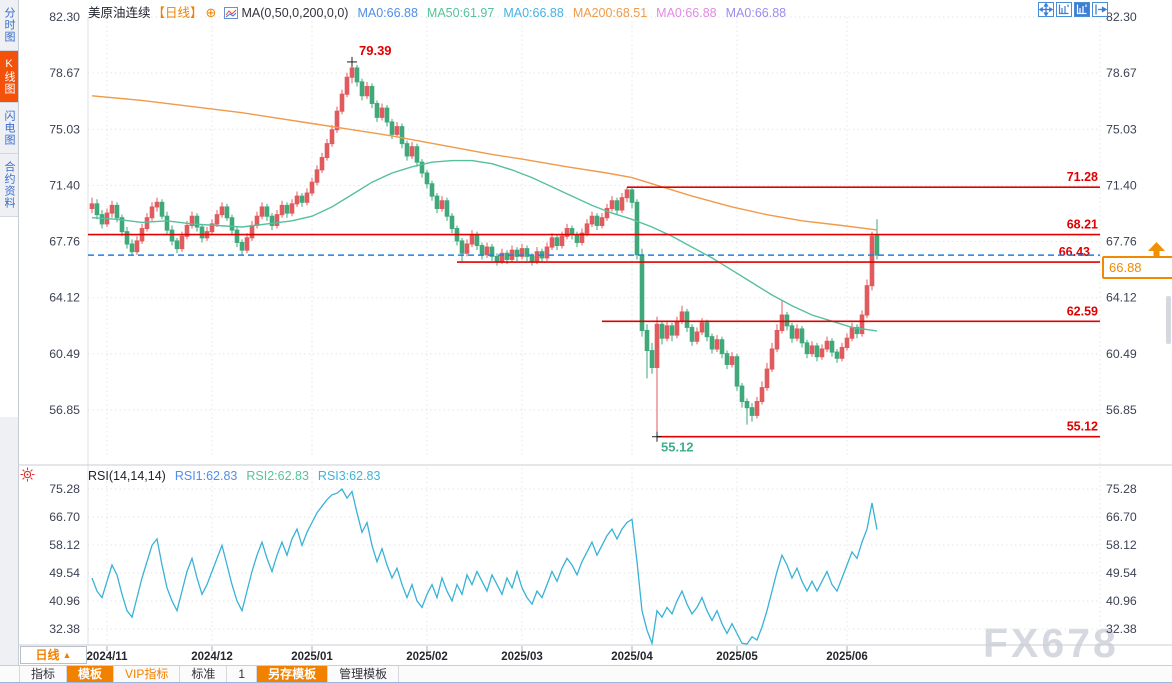  Describe the element at coordinates (1082, 177) in the screenshot. I see `svg-text: 71.28` at that location.